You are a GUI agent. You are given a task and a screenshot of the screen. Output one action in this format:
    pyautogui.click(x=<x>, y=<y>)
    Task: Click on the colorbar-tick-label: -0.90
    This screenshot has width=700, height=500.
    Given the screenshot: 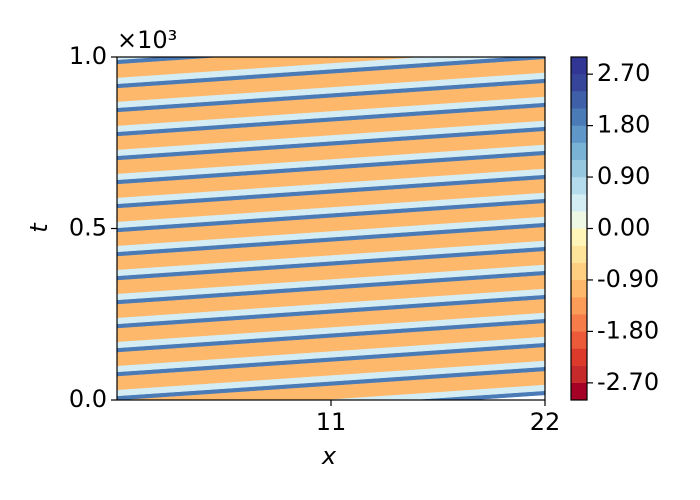 What is the action you would take?
    pyautogui.click(x=628, y=279)
    